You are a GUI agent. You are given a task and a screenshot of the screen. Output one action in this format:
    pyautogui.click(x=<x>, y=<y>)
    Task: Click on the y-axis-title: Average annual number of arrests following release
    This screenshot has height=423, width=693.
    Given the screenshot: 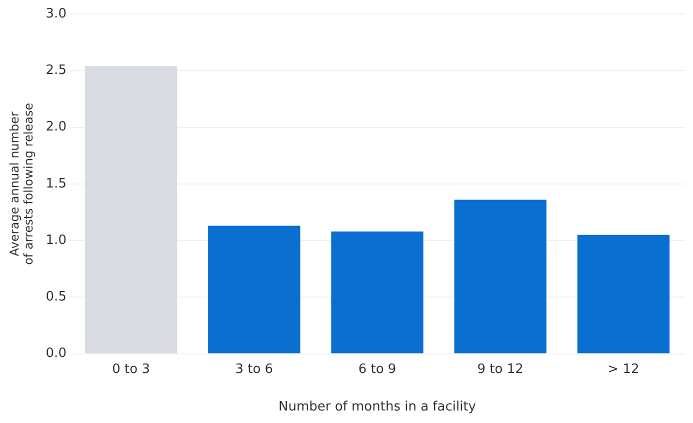 What is the action you would take?
    pyautogui.click(x=21, y=183)
    